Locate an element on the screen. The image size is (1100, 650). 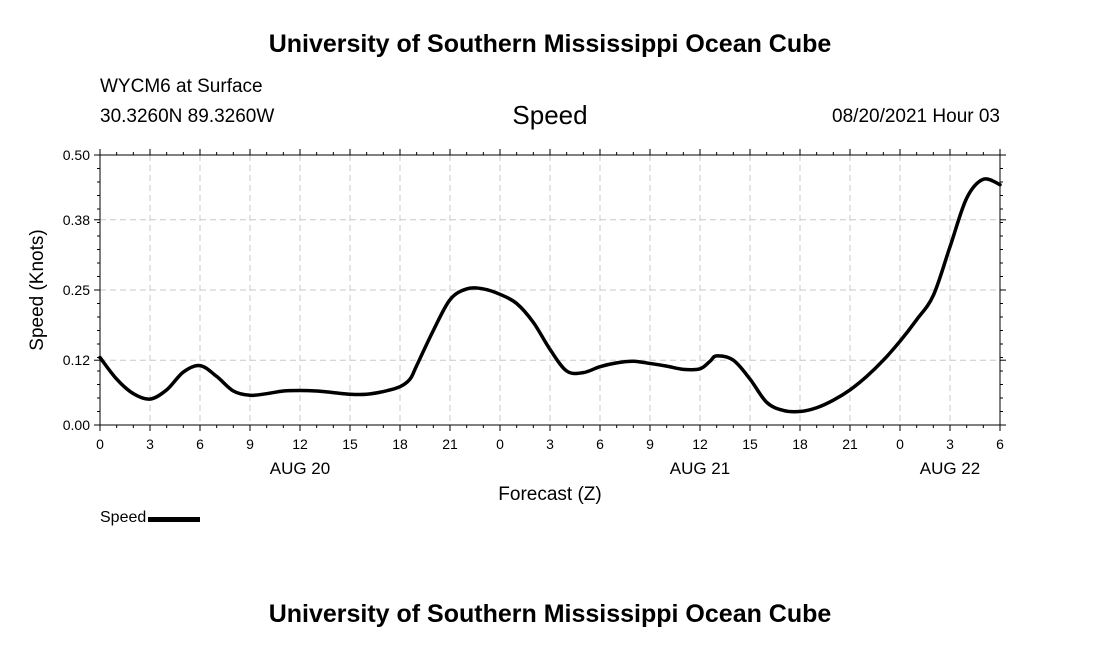
forecast-datetime: 08/20/2021 Hour 03 is located at coordinates (916, 116).